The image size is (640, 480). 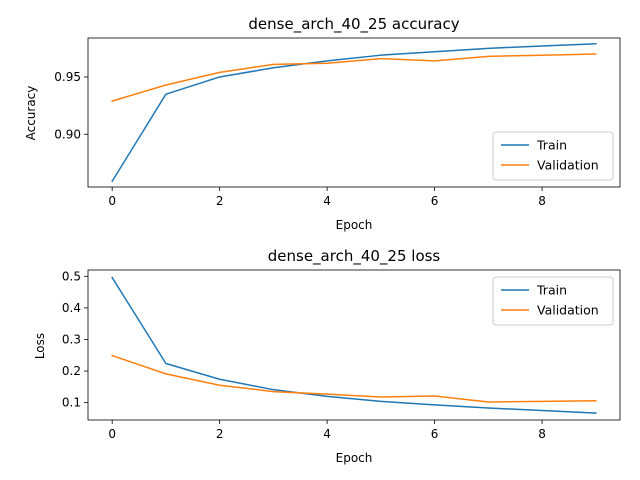 I want to click on loss-x-tick-label: 6, so click(x=435, y=434).